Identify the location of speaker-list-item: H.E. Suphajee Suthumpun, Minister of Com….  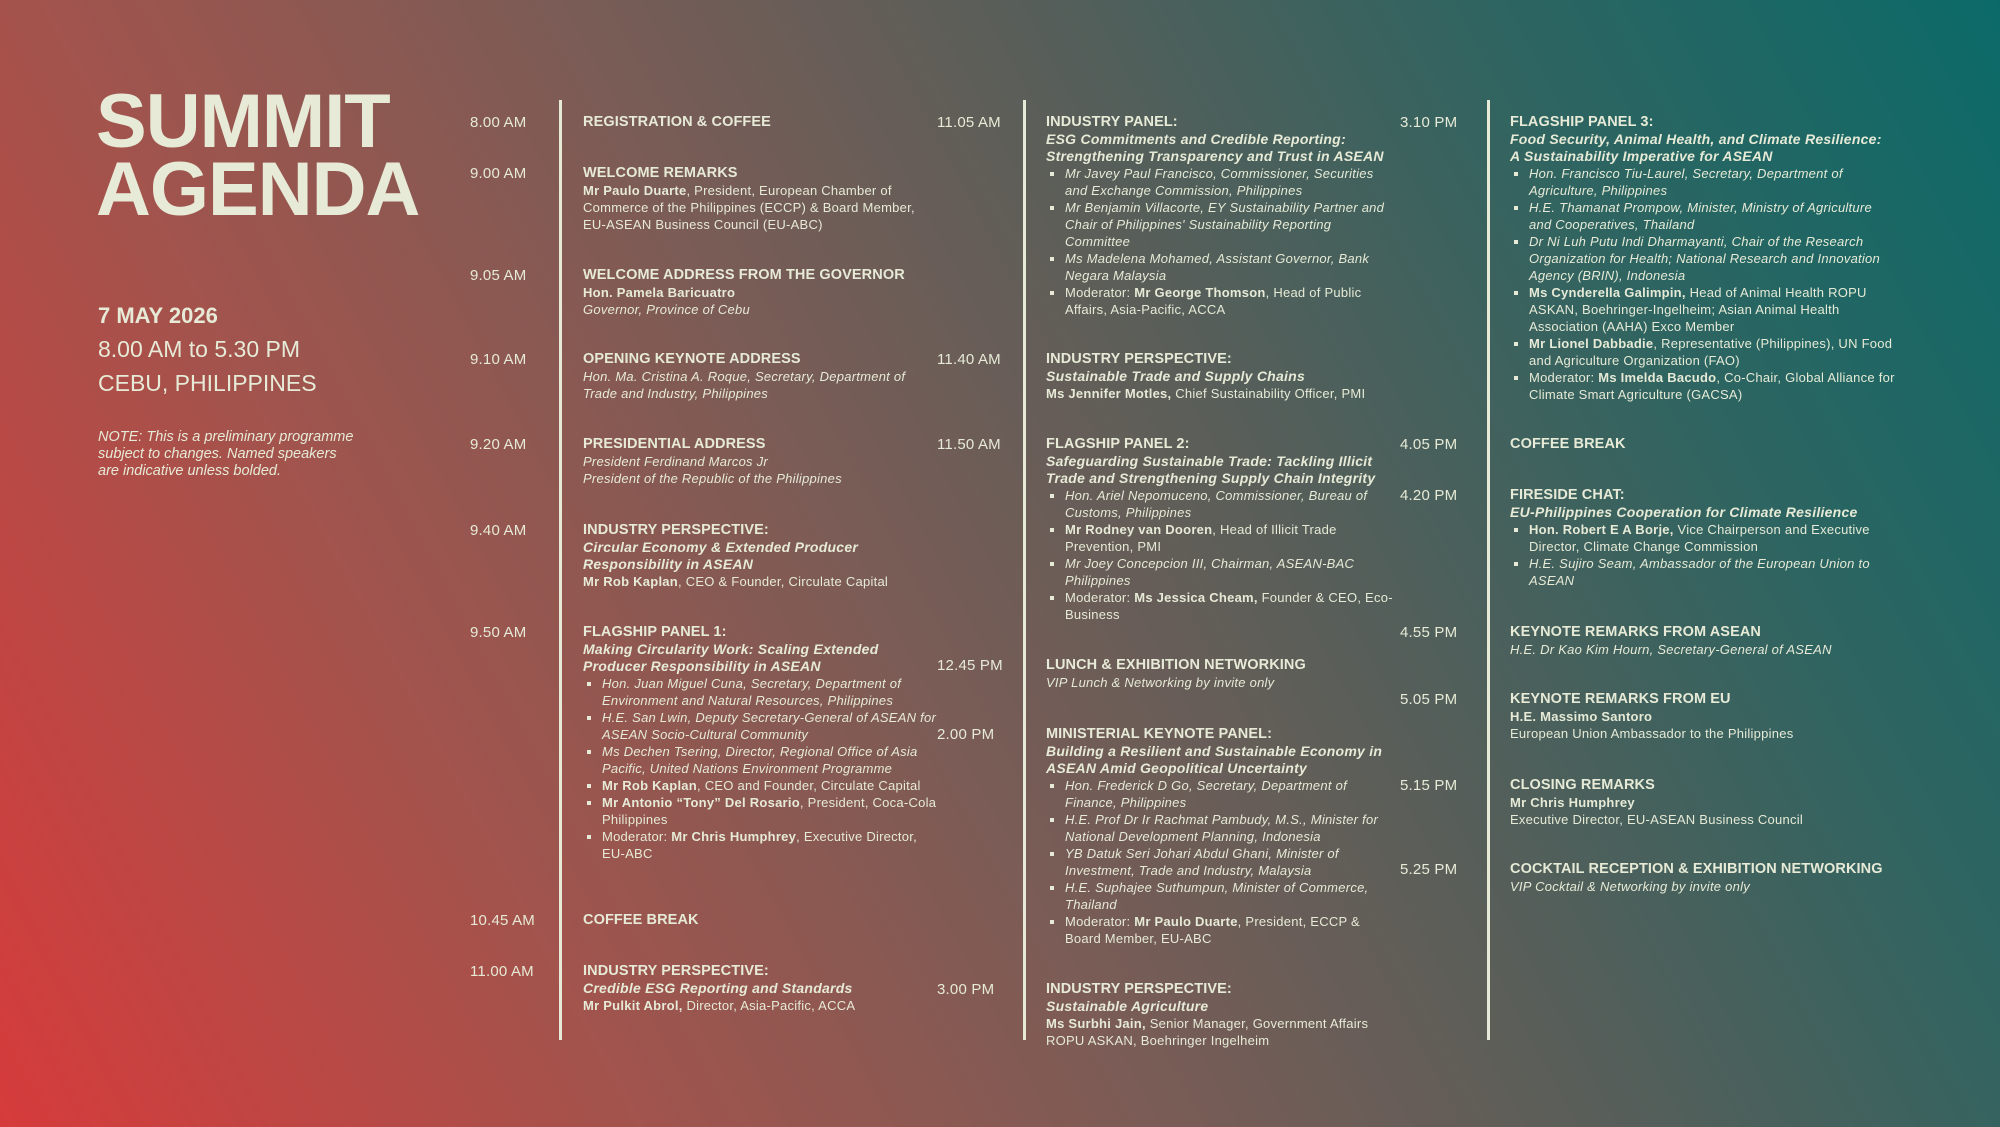
(1220, 896).